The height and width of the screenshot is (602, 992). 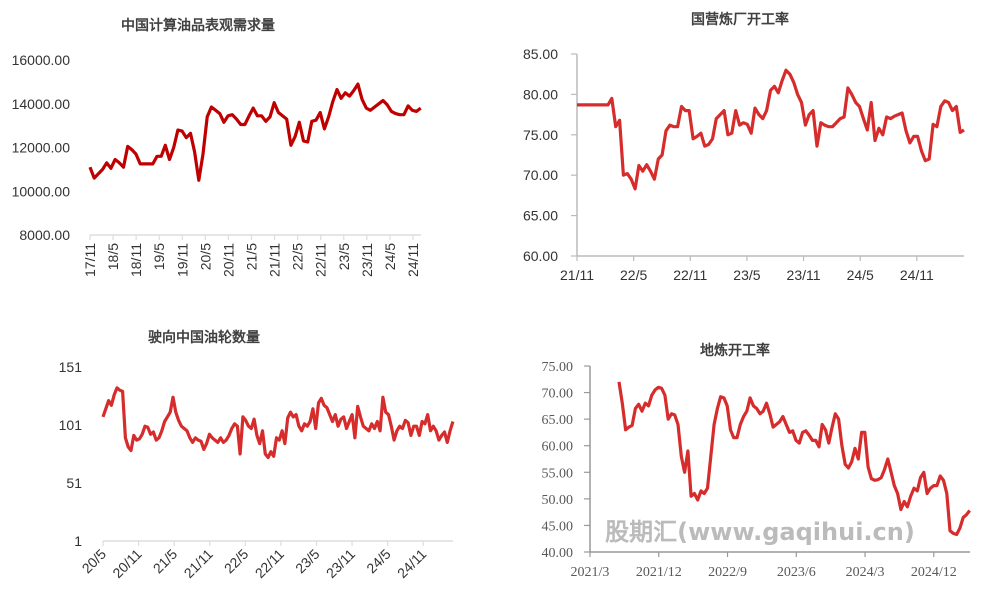 I want to click on y-tick-label: 40.00, so click(x=558, y=553).